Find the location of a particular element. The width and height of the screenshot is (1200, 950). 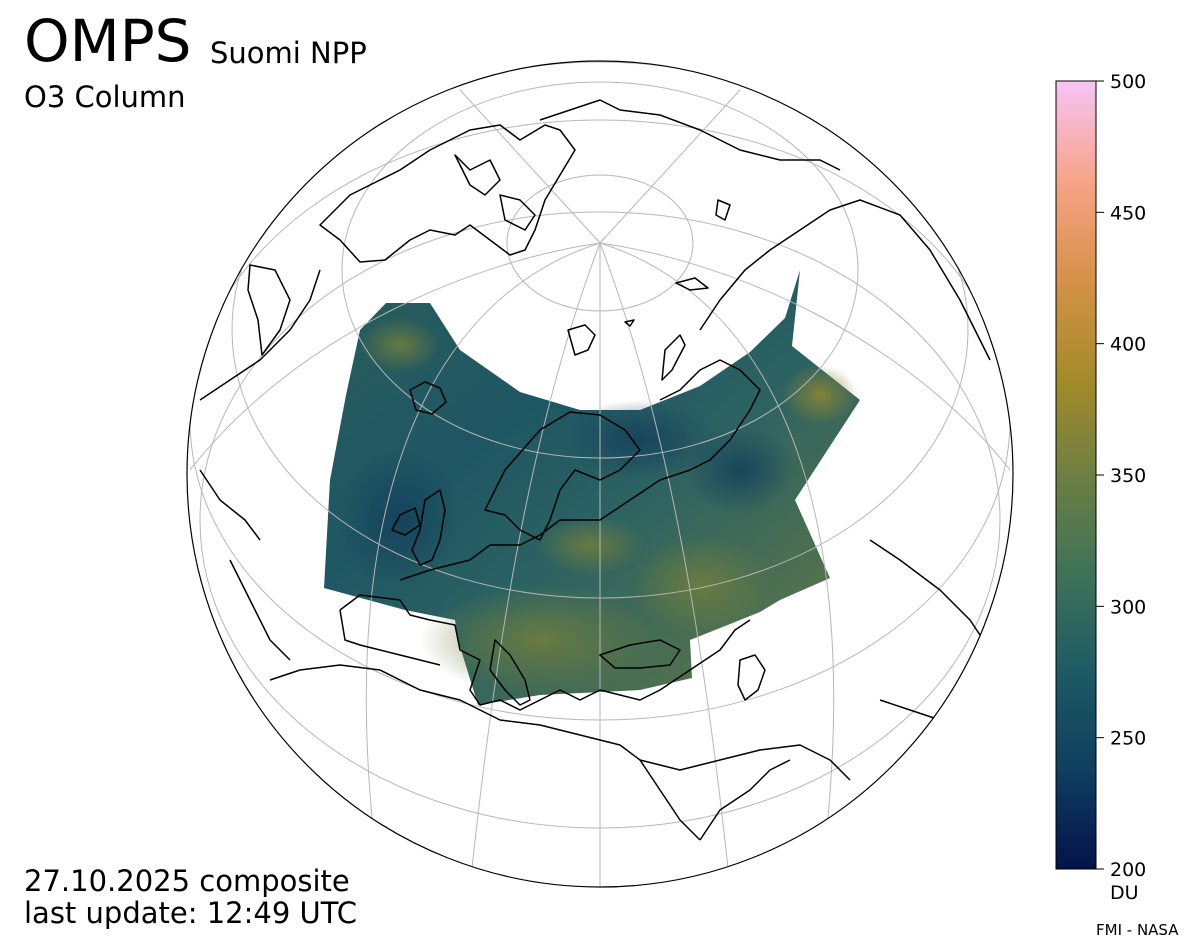

title-satellite: Suomi NPP is located at coordinates (288, 53).